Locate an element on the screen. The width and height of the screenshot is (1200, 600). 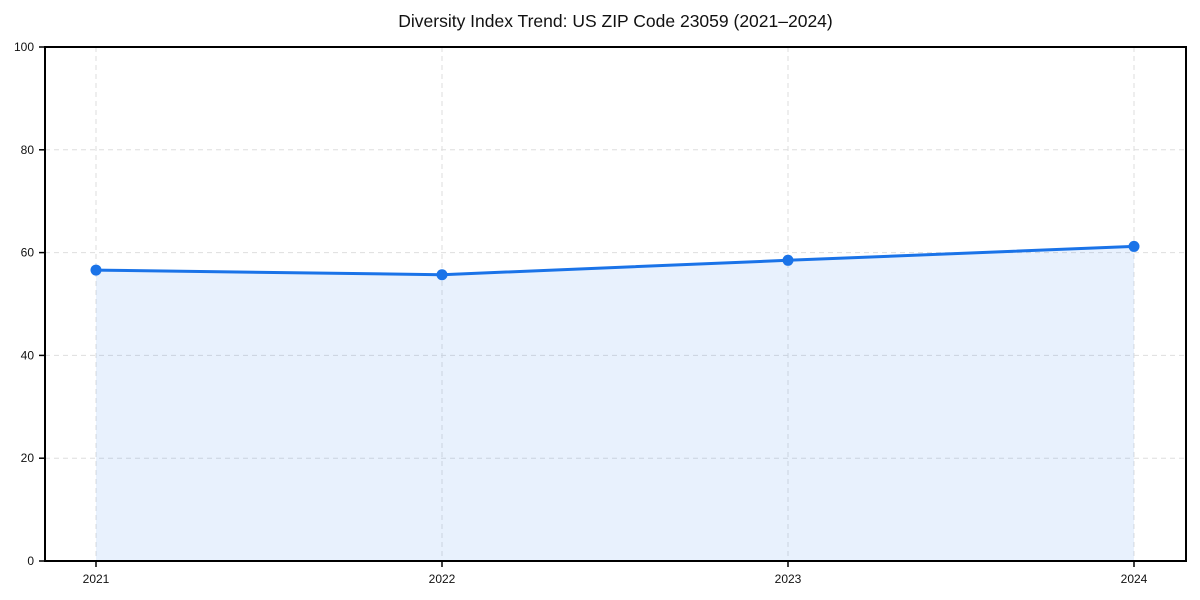
y-tick-label: 100 is located at coordinates (24, 47).